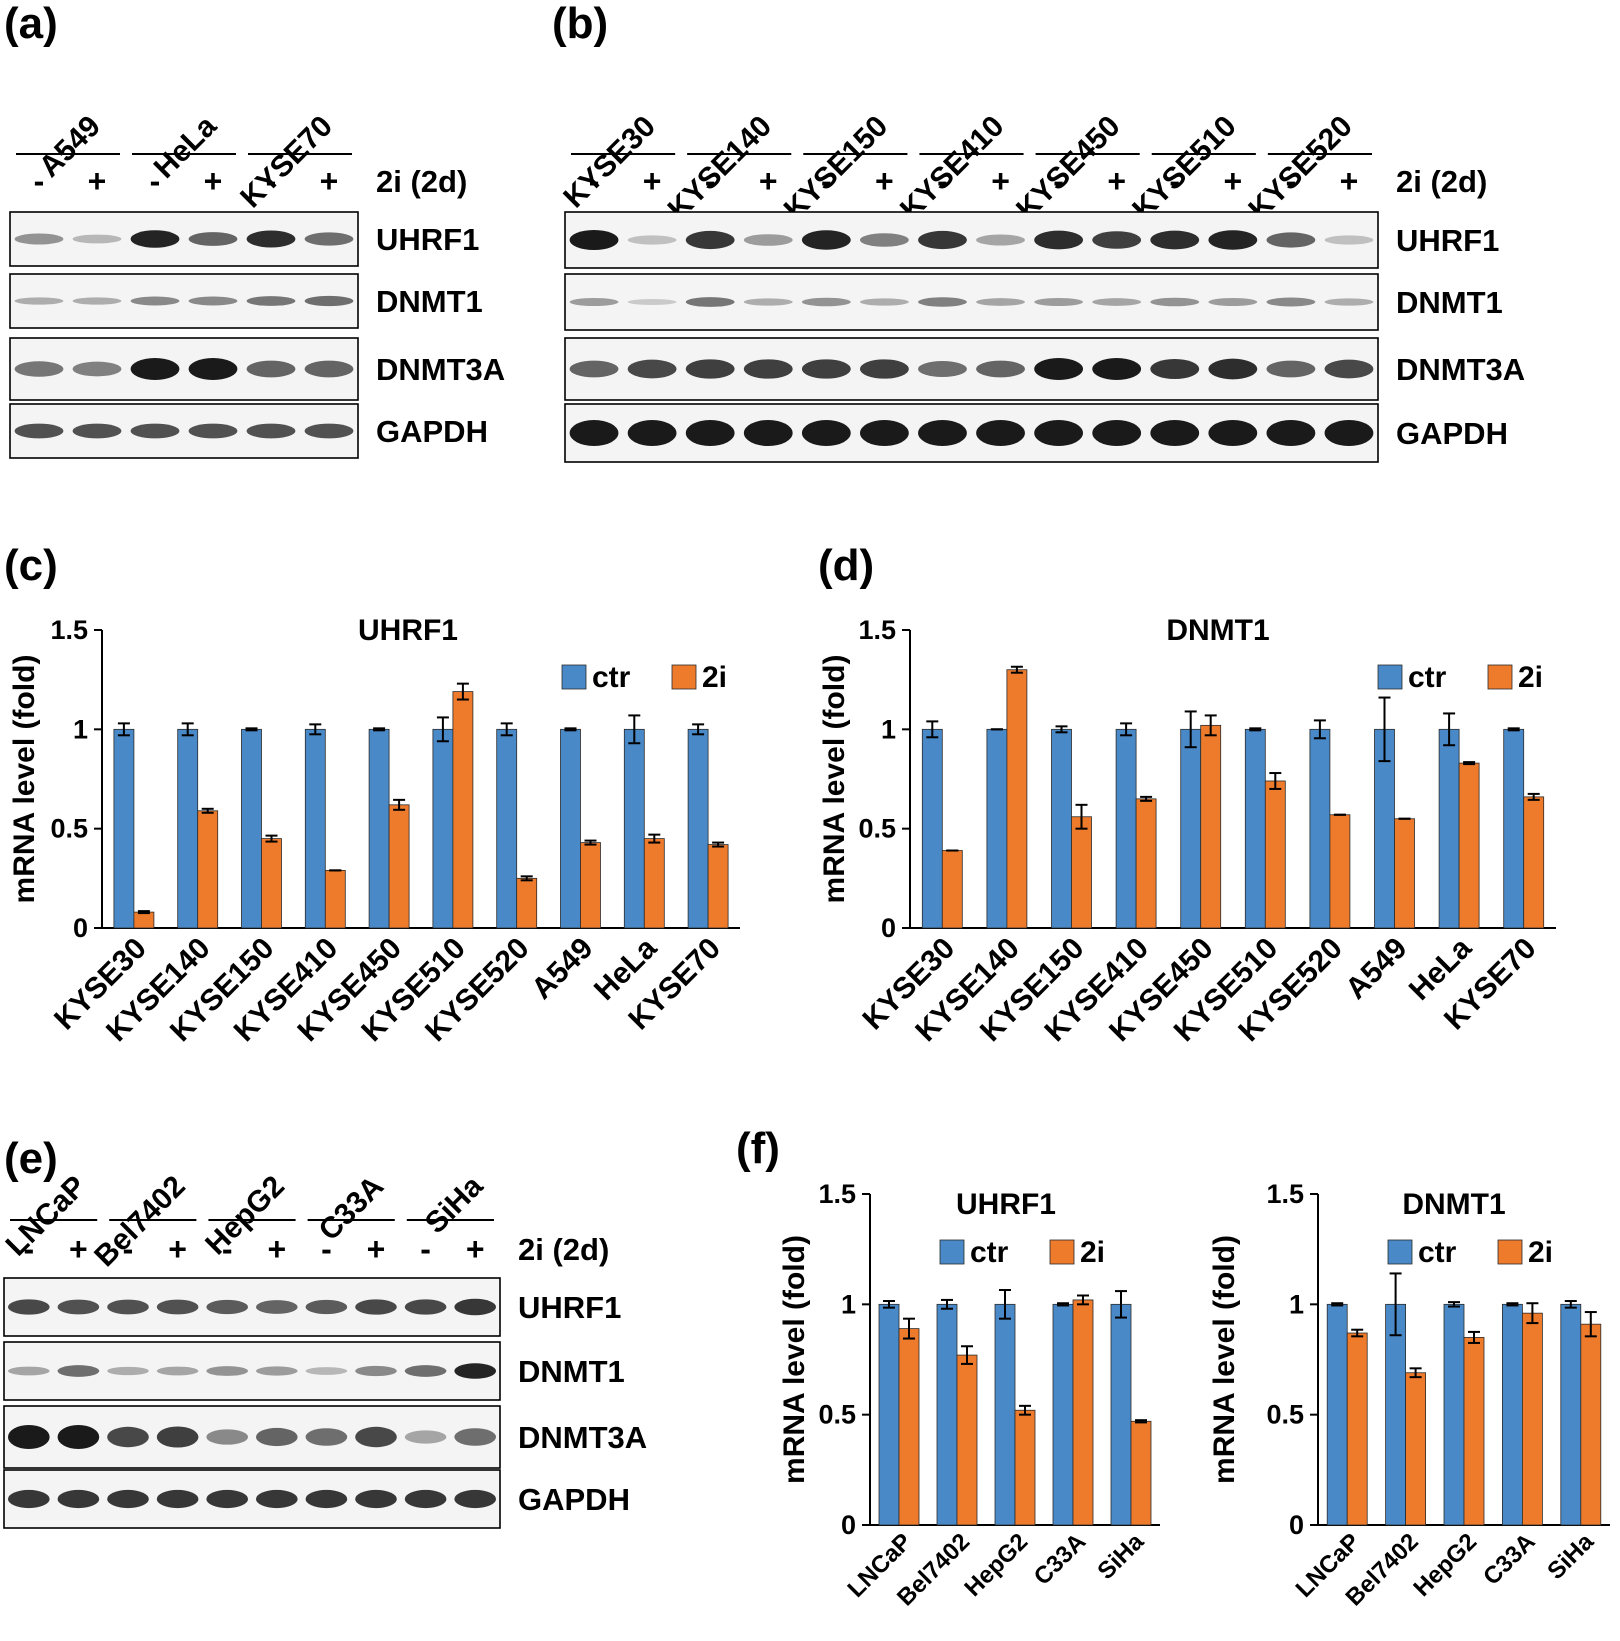  What do you see at coordinates (80, 729) in the screenshot?
I see `y-tick-label: 1` at bounding box center [80, 729].